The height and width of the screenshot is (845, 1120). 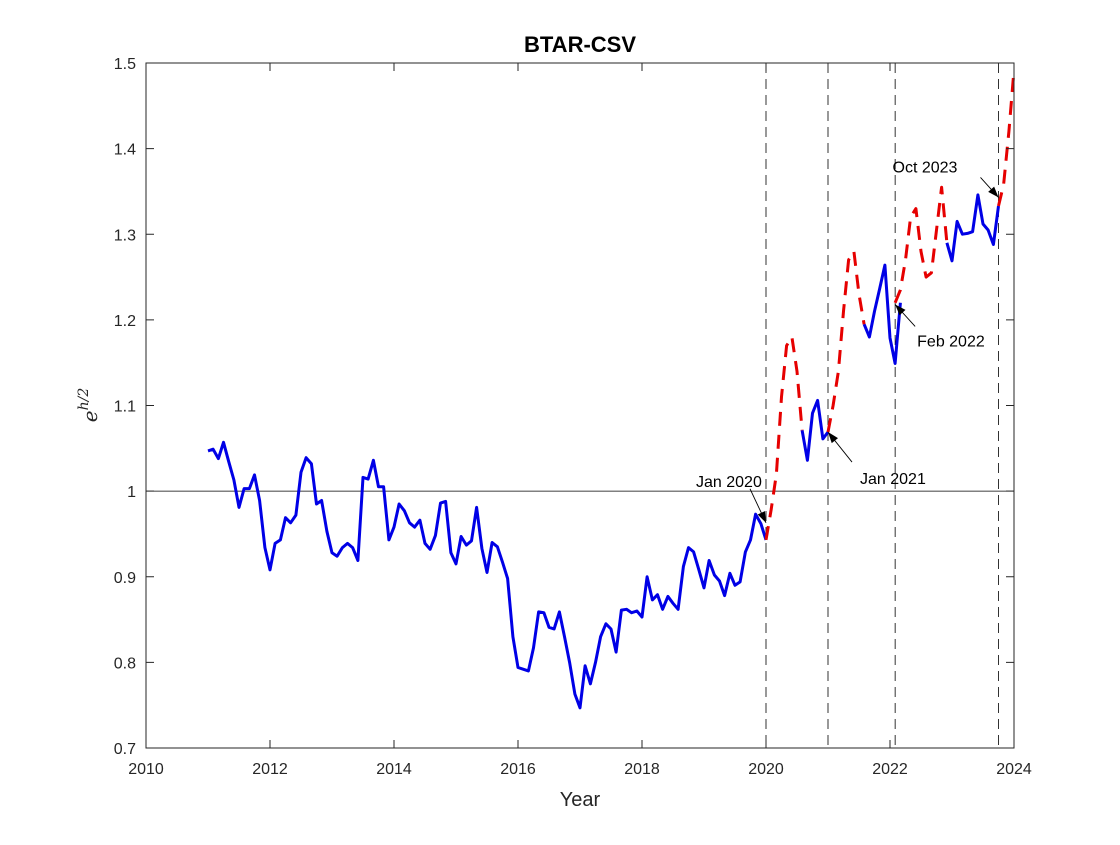 I want to click on y-tick-label: 0.7, so click(x=125, y=749).